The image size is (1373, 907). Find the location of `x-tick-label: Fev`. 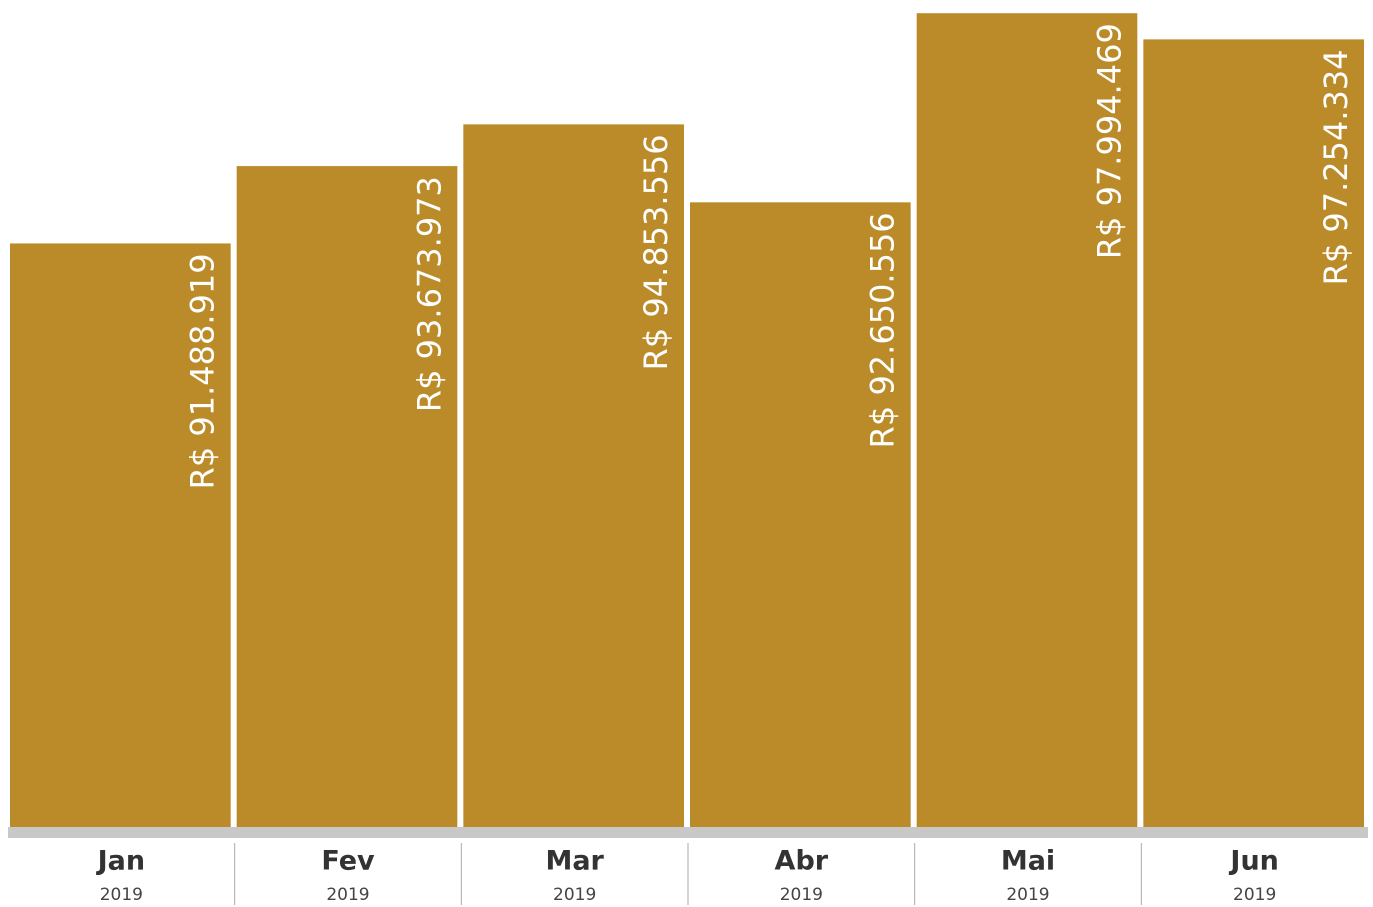

x-tick-label: Fev is located at coordinates (348, 861).